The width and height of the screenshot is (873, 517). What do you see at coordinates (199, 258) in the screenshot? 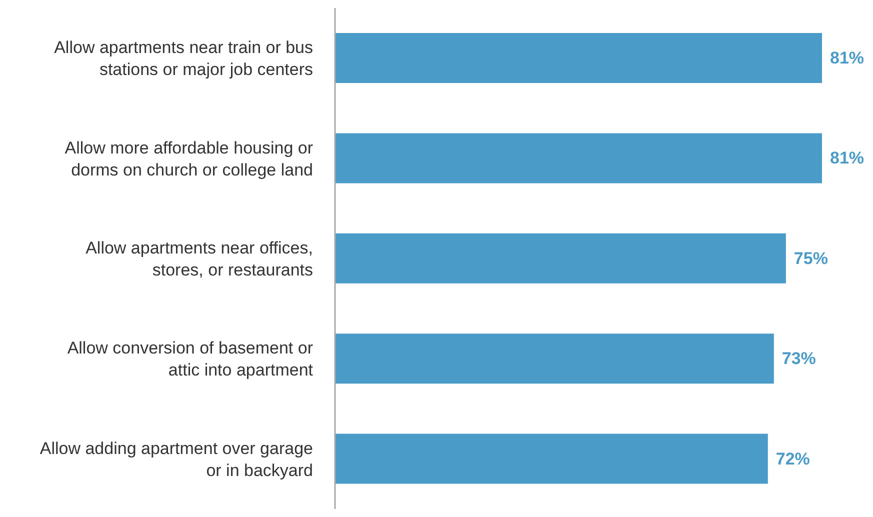
I see `y-tick-label: Allow apartments near offices, stores, or restaurants` at bounding box center [199, 258].